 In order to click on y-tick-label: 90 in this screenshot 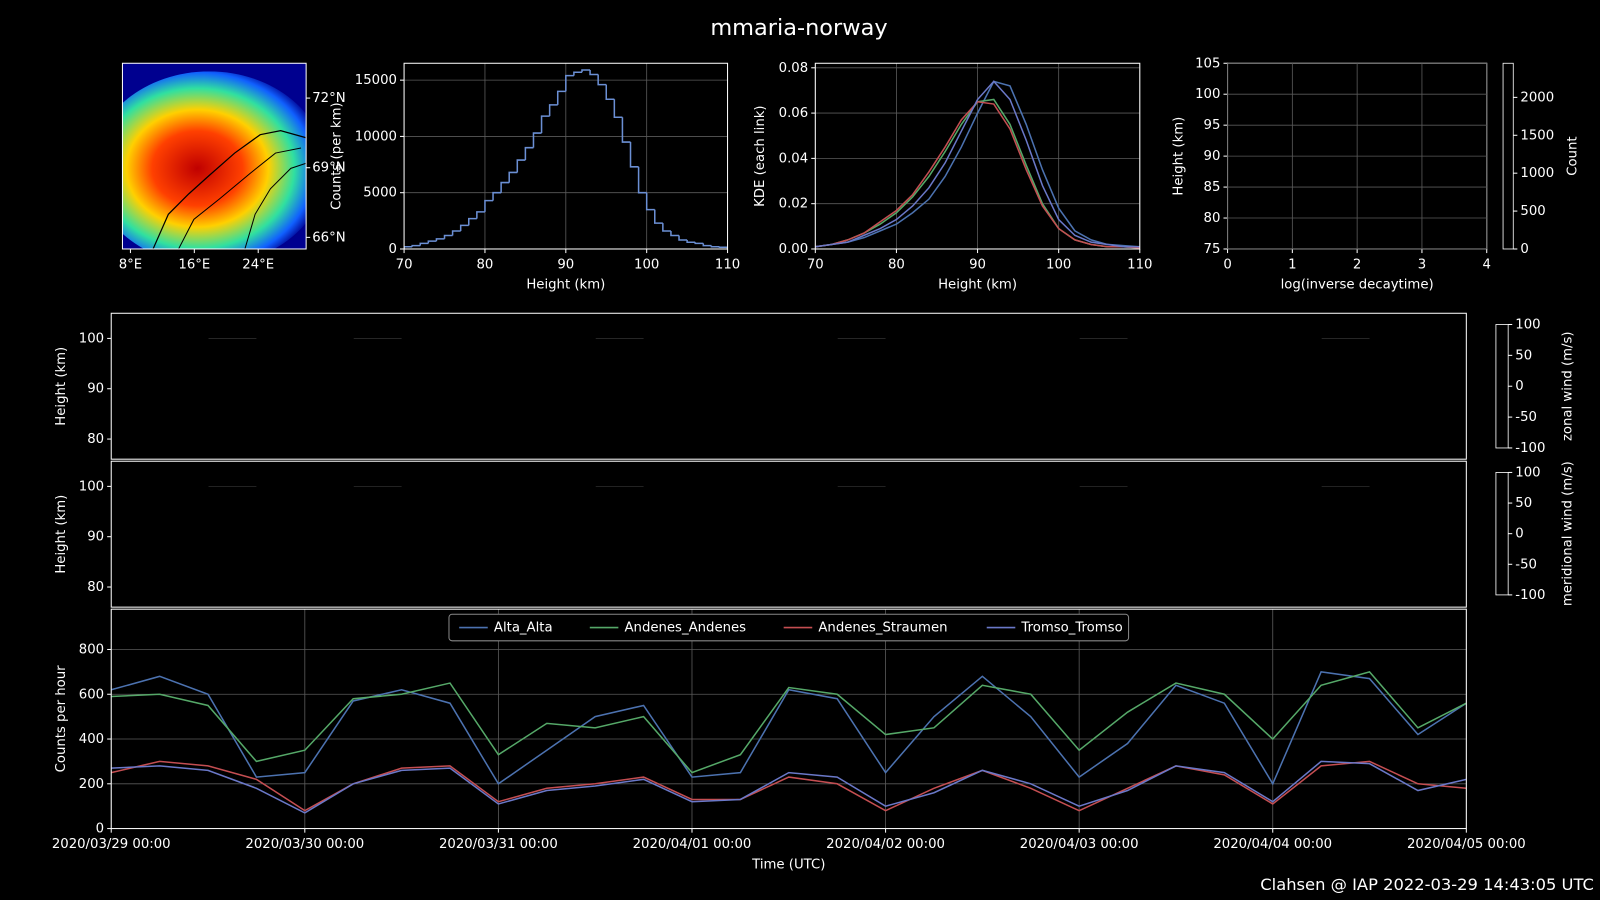, I will do `click(1212, 156)`.